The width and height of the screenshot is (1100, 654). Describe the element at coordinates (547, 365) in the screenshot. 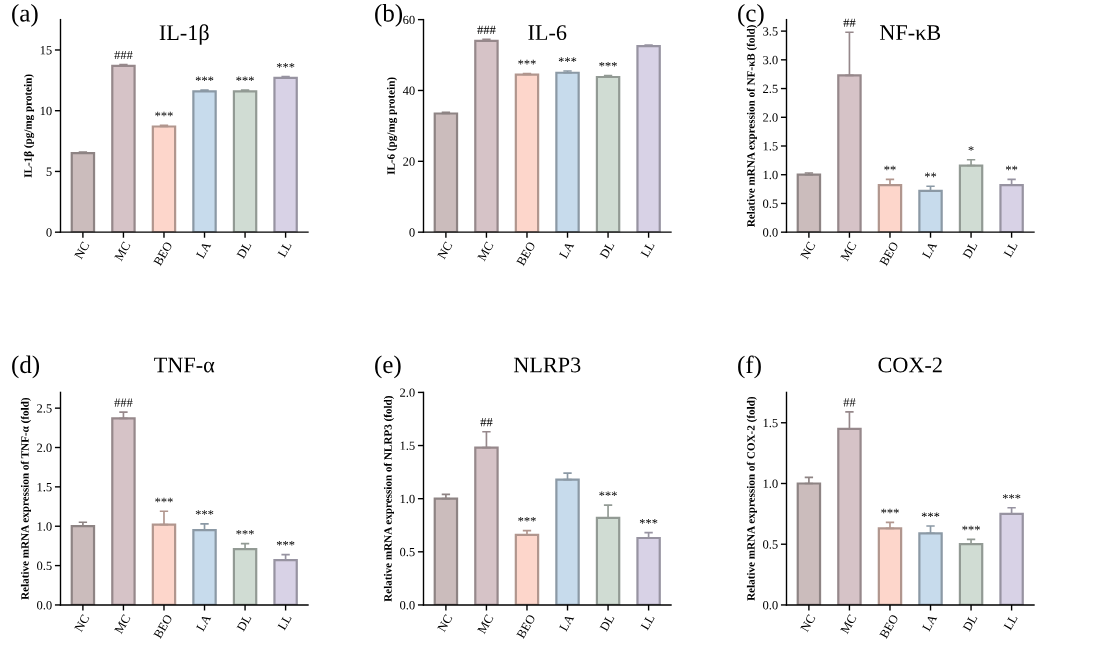

I see `chart-title: NLRP3` at that location.